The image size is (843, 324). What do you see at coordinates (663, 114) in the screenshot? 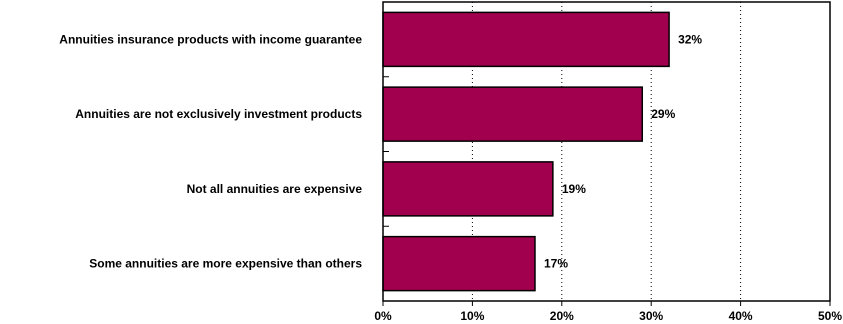
I see `data-label: 29%` at bounding box center [663, 114].